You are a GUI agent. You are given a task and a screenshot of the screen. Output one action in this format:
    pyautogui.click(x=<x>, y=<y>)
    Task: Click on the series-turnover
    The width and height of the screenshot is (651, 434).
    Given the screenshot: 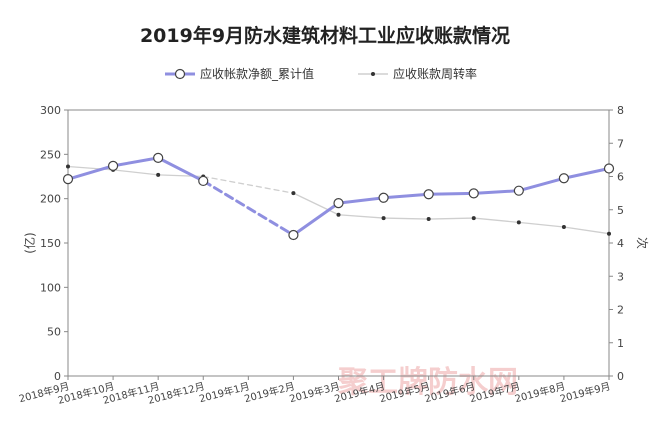 What is the action you would take?
    pyautogui.click(x=338, y=200)
    